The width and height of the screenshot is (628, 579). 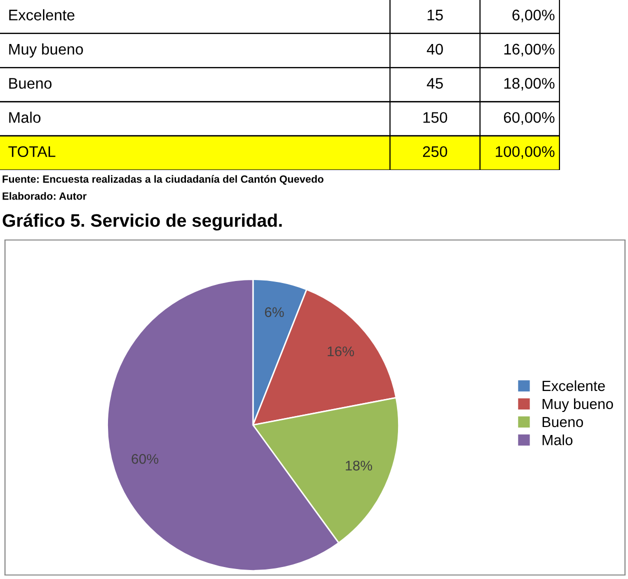 I want to click on data-label: 100,00%, so click(x=525, y=152).